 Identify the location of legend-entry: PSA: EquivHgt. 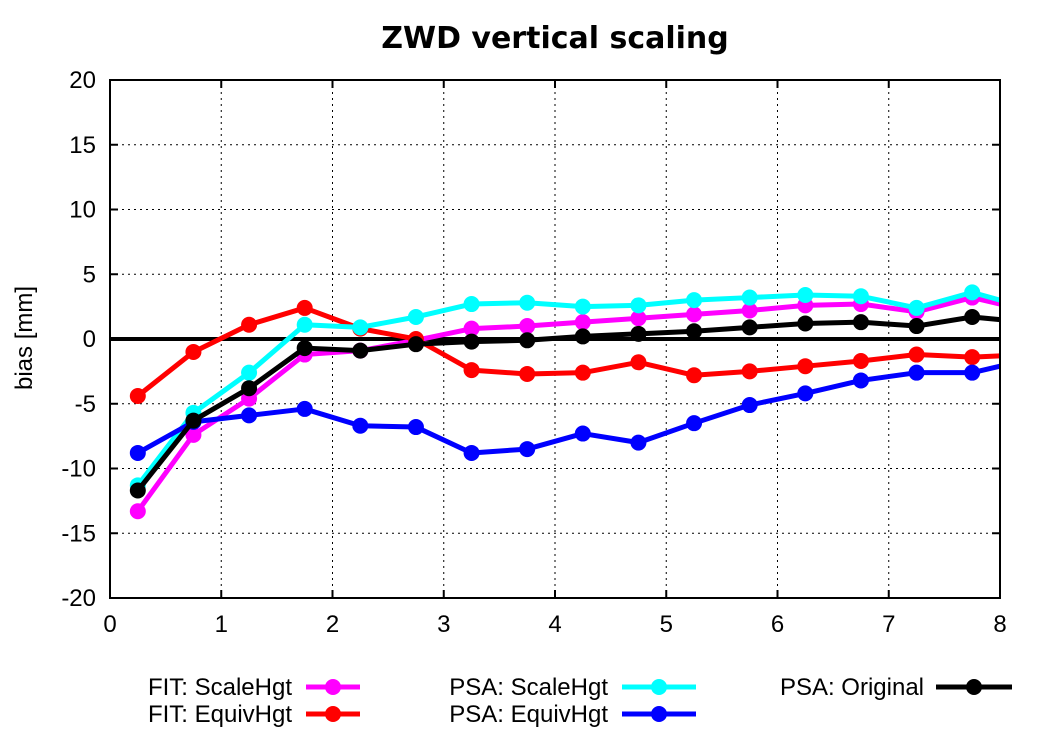
(572, 714).